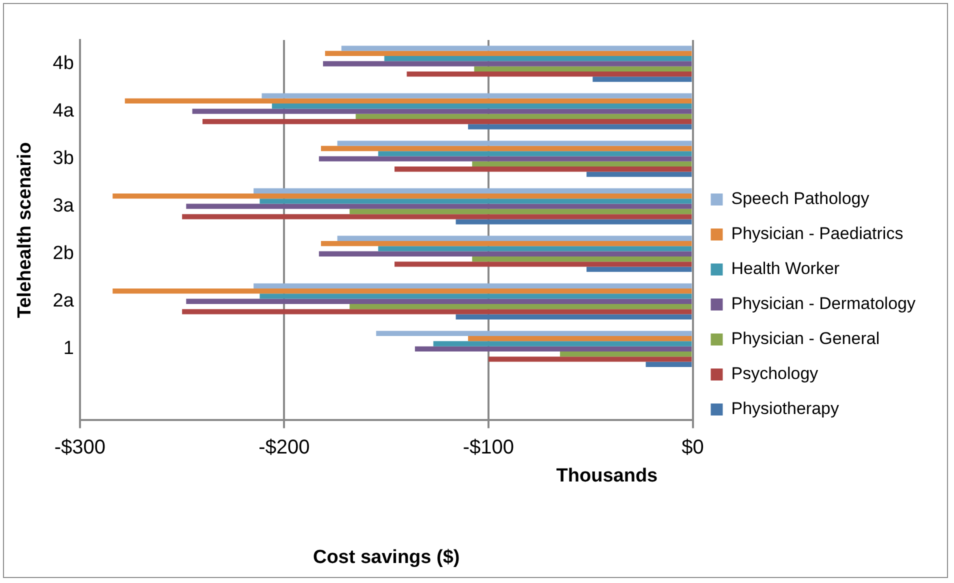  Describe the element at coordinates (817, 234) in the screenshot. I see `legend-label: Physician - Paediatrics` at that location.